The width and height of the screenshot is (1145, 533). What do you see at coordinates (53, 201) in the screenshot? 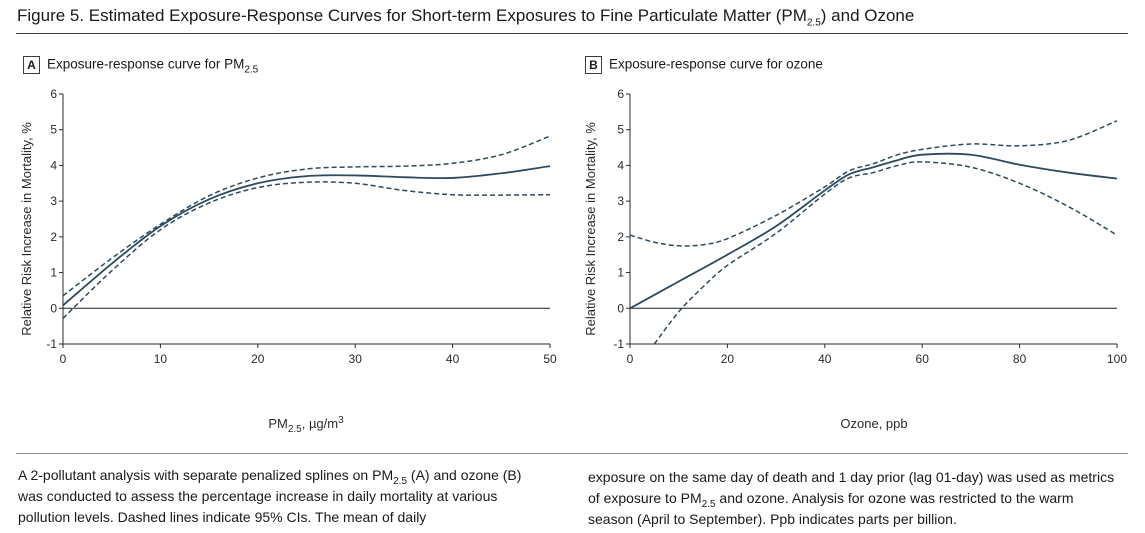
I see `panel-a-y-tick-label: 3` at bounding box center [53, 201].